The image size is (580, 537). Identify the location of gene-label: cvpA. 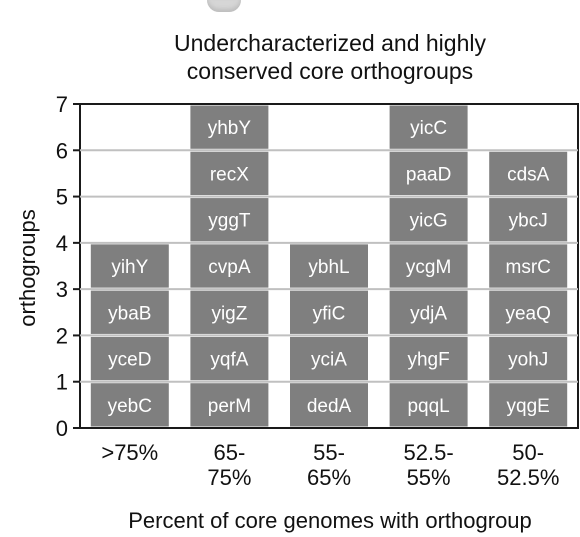
(229, 267).